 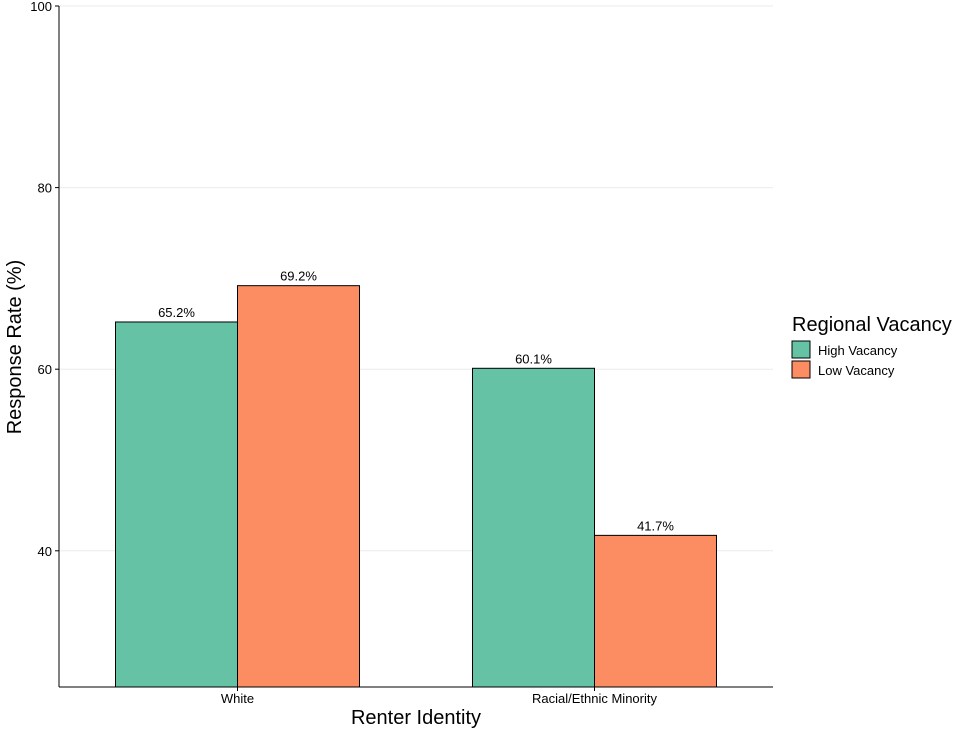 What do you see at coordinates (45, 551) in the screenshot?
I see `y-tick-label-40: 40` at bounding box center [45, 551].